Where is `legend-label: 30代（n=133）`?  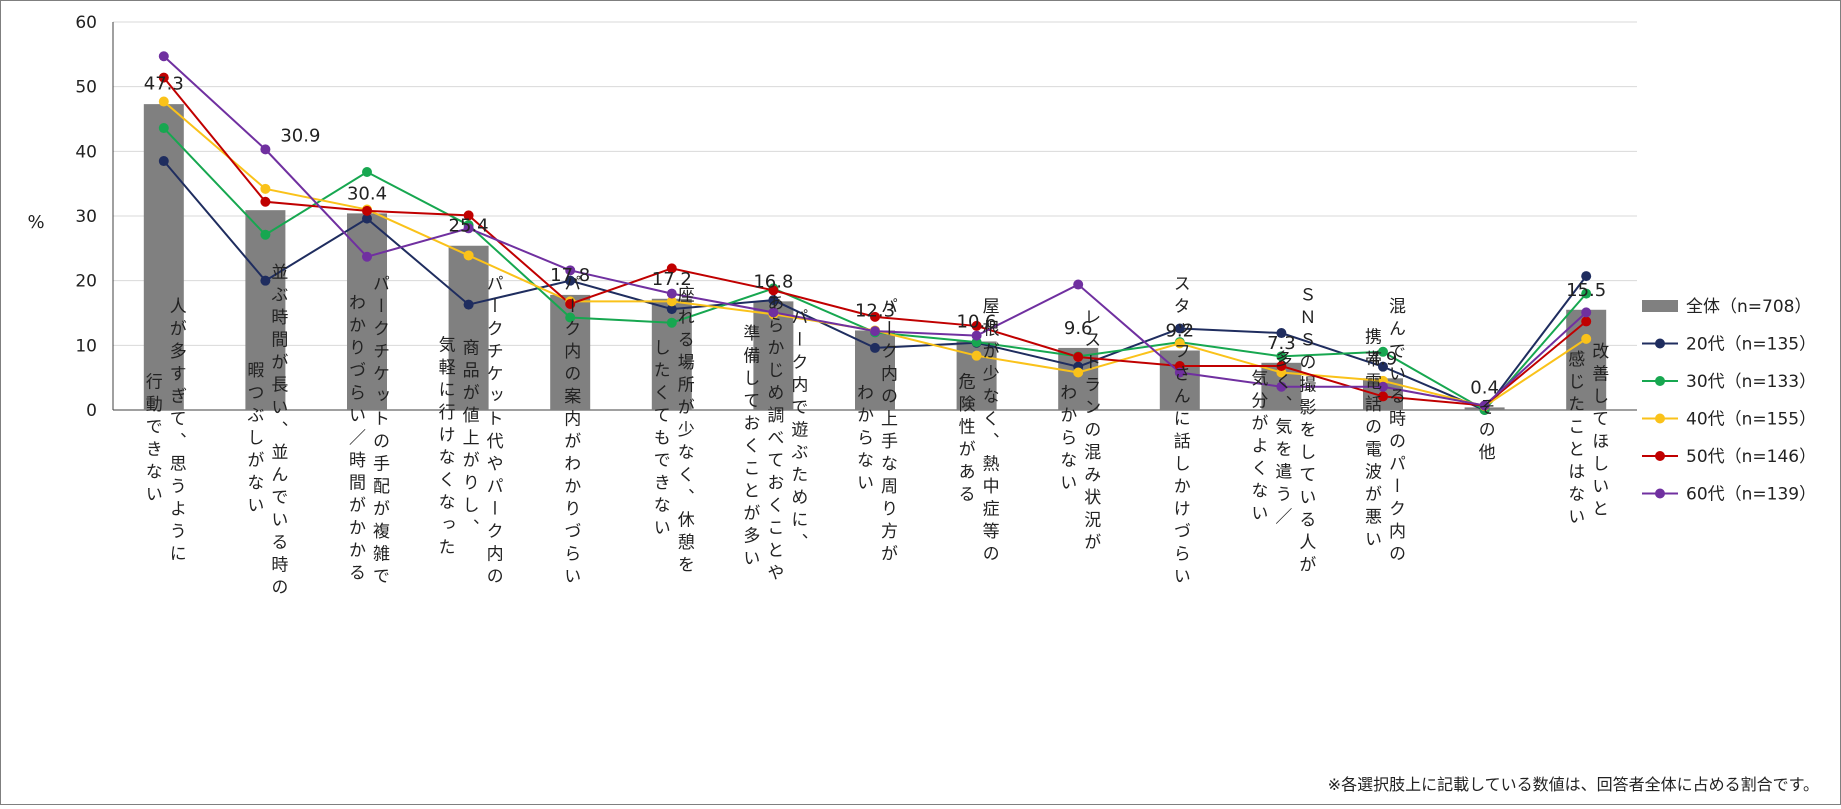
legend-label: 30代（n=133） is located at coordinates (1751, 382).